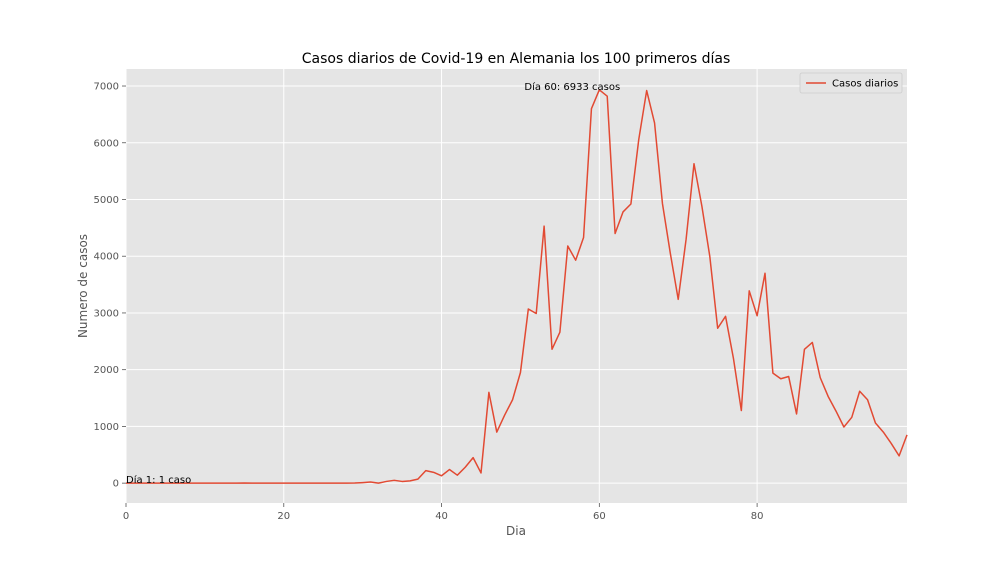 The height and width of the screenshot is (576, 1008). I want to click on legend: Casos diarios, so click(851, 83).